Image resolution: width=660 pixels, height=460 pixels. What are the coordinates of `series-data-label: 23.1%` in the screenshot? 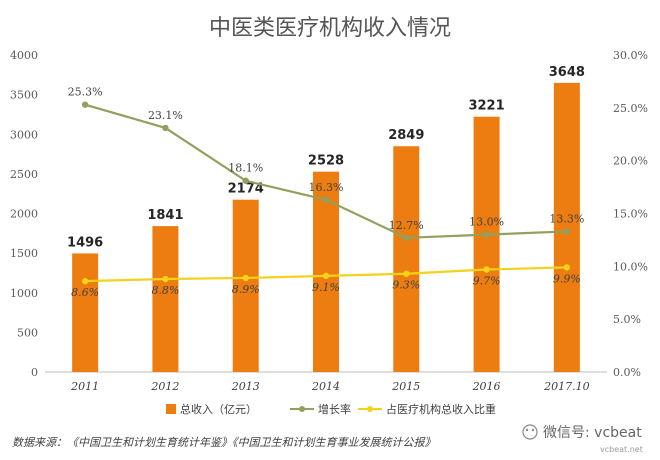 It's located at (165, 115).